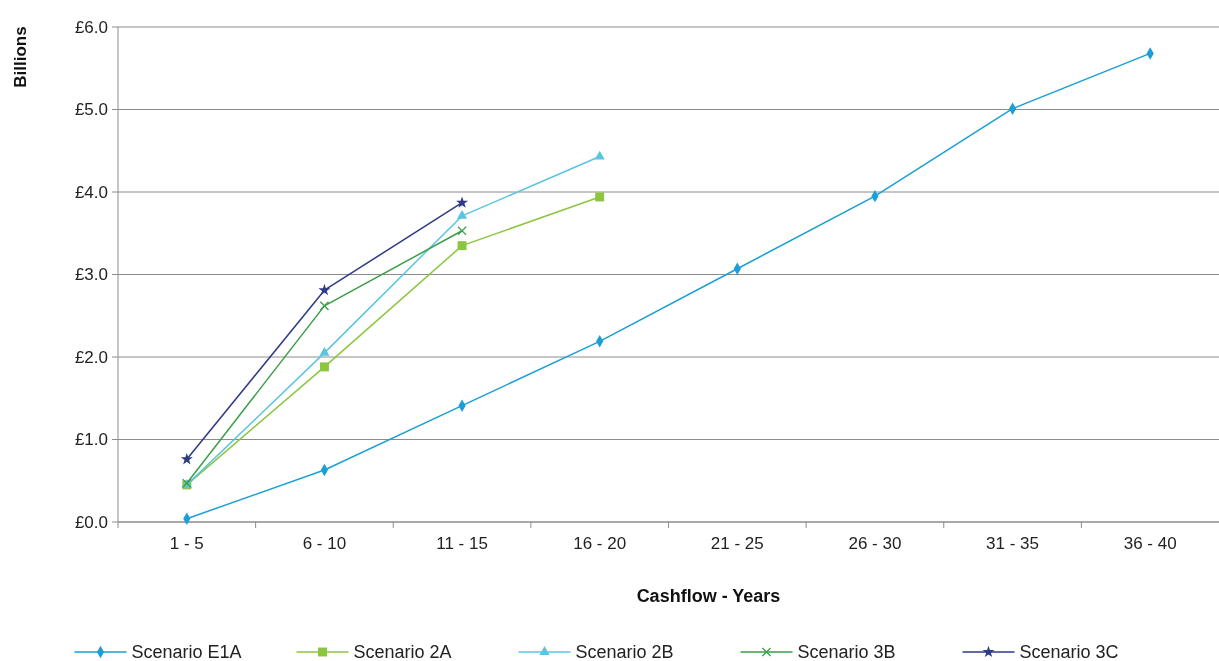 Image resolution: width=1219 pixels, height=661 pixels. I want to click on legend-label: Scenario 2B, so click(624, 651).